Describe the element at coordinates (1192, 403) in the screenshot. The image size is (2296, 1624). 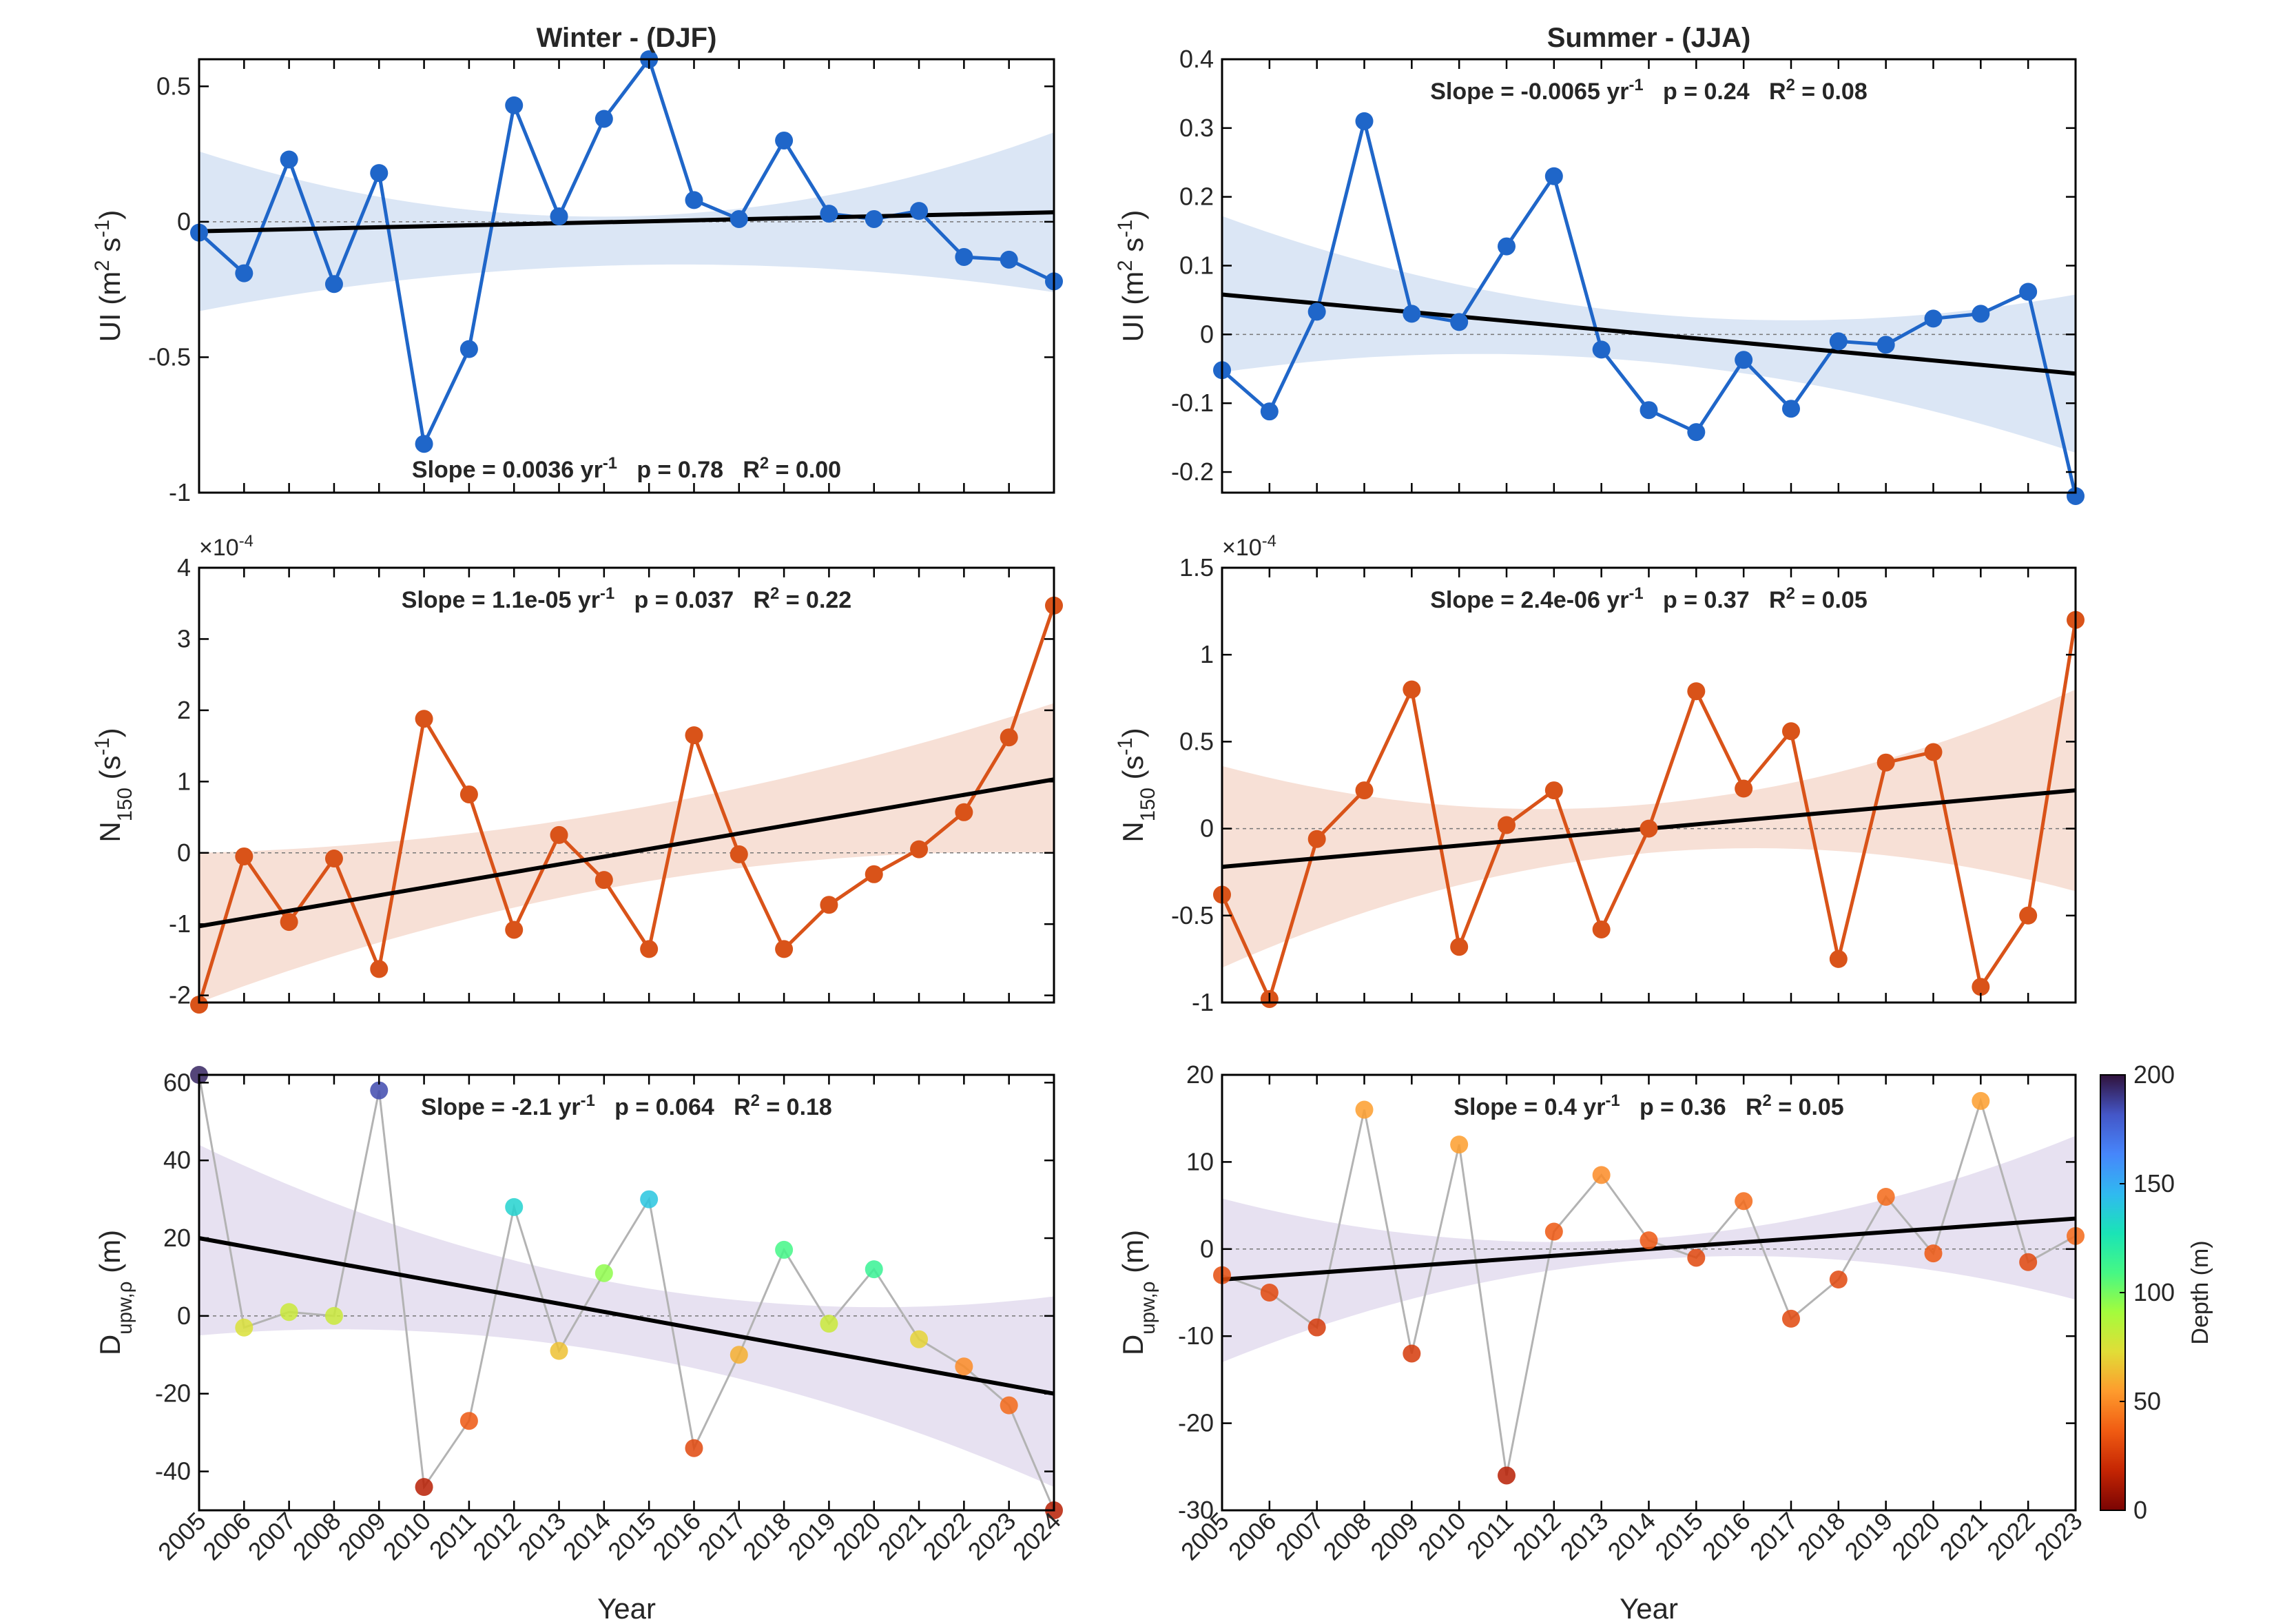
I see `ytick-label: -0.1` at that location.